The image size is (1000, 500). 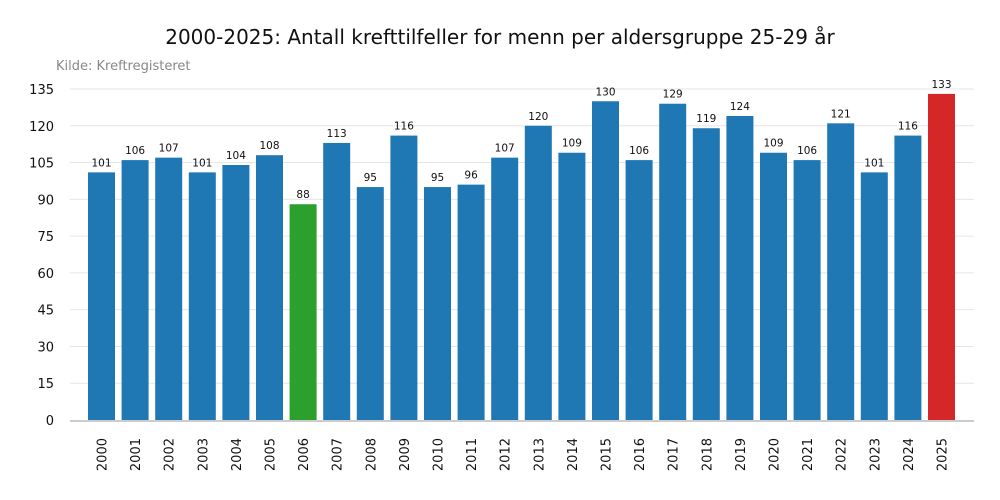 I want to click on data-label: 124, so click(x=740, y=107).